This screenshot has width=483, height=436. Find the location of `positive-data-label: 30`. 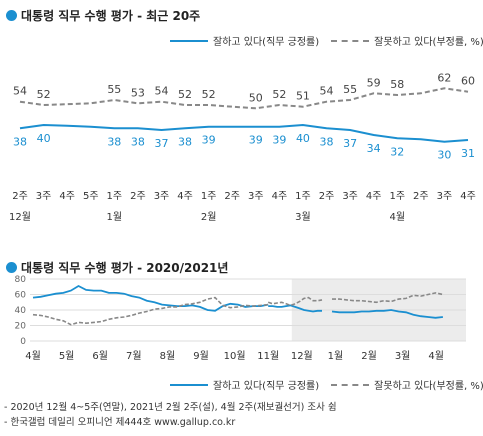

positive-data-label: 30 is located at coordinates (444, 155).